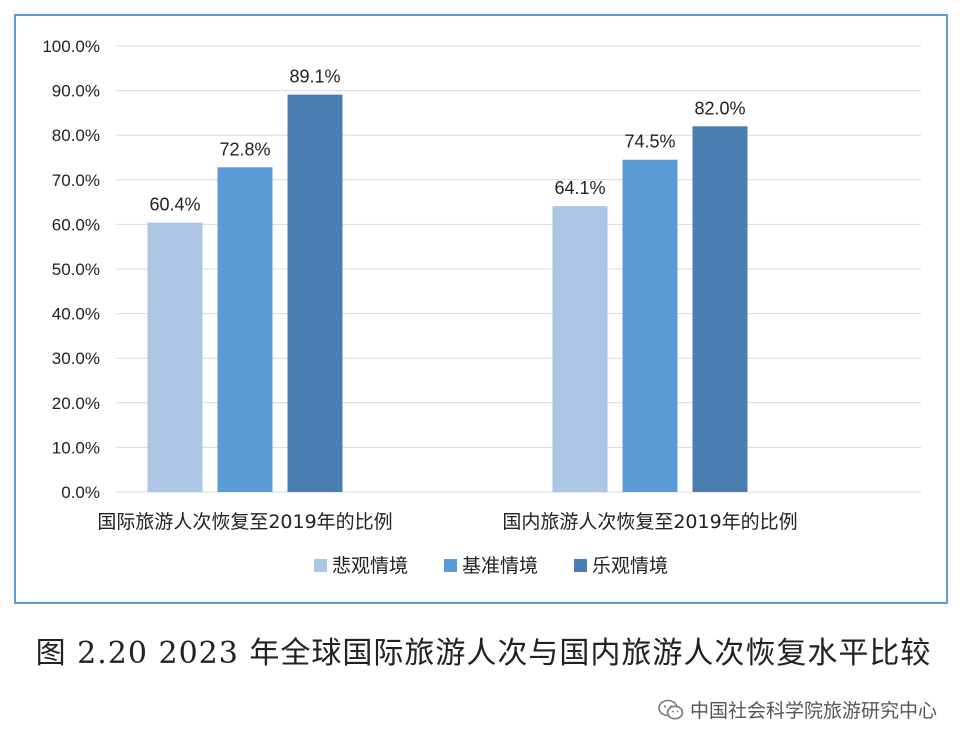  Describe the element at coordinates (483, 653) in the screenshot. I see `figure-caption: 图 2.20 2023 年全球国际旅游人次与国内旅游人次恢复水平比较` at that location.